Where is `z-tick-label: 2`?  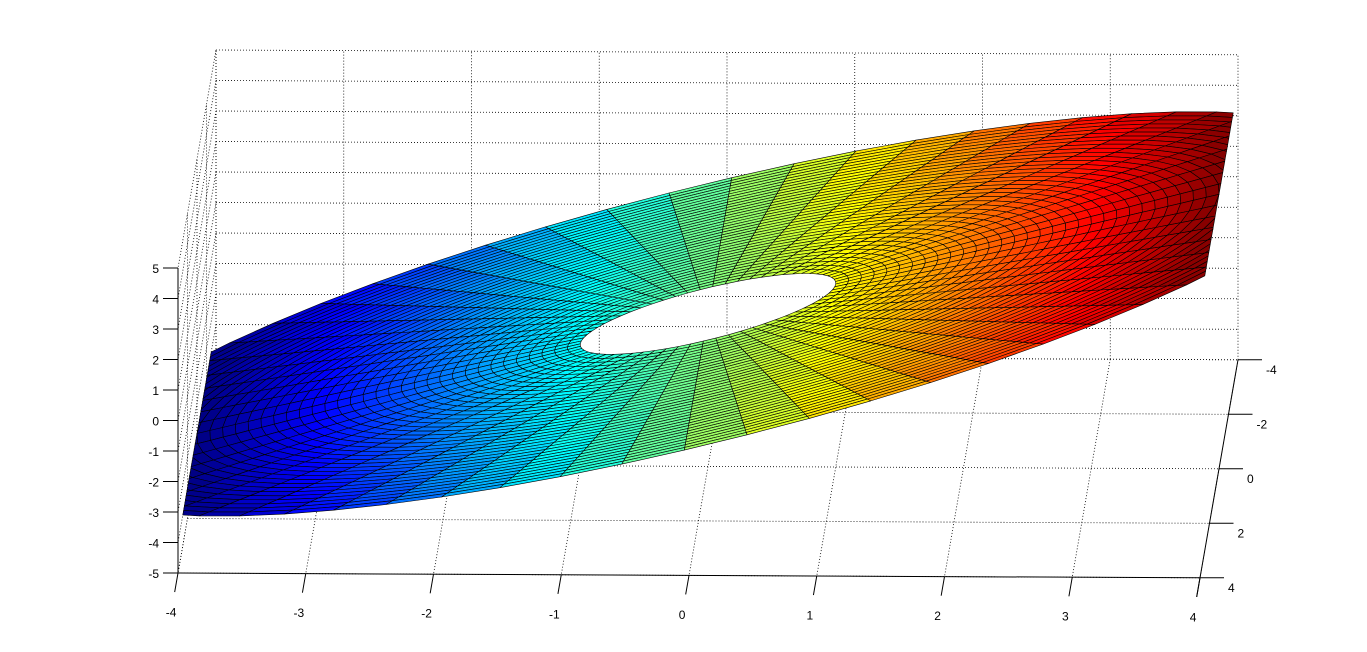
z-tick-label: 2 is located at coordinates (155, 361).